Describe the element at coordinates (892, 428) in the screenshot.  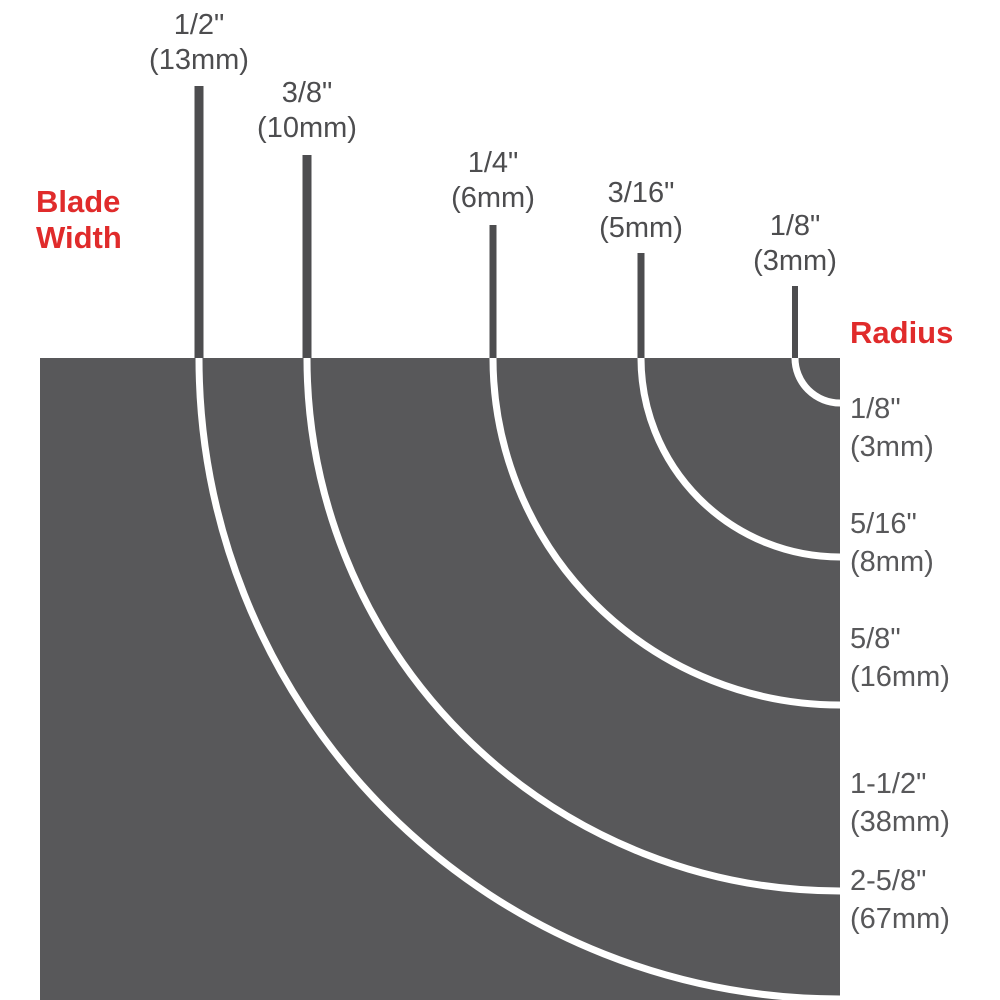
I see `radius-label-1-8: 1/8" (3mm)` at that location.